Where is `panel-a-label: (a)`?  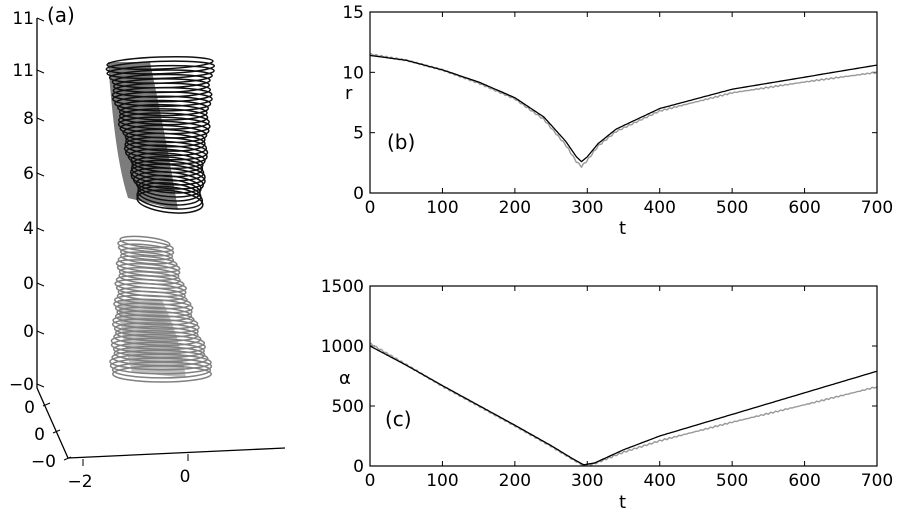
panel-a-label: (a) is located at coordinates (61, 15).